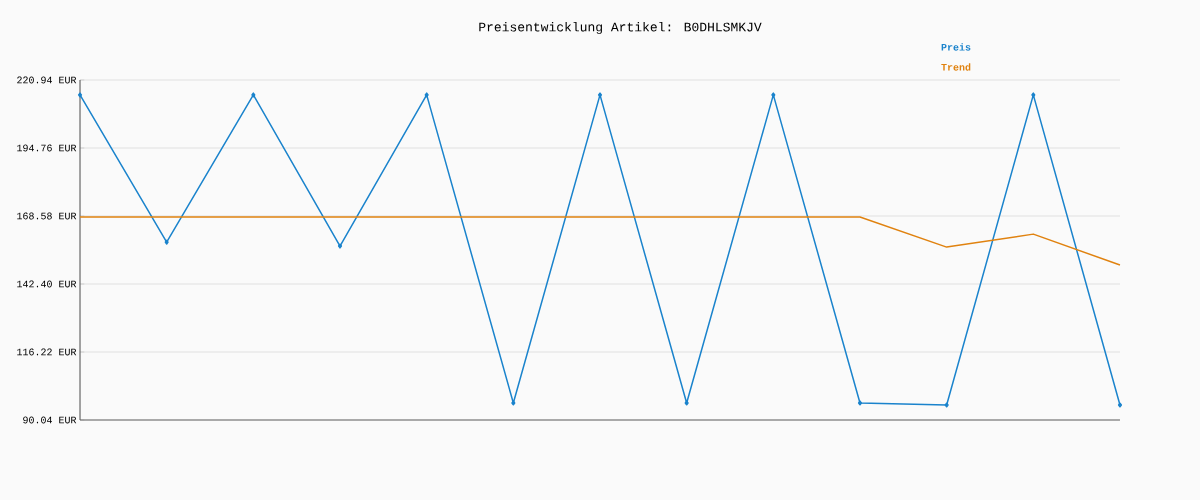  Describe the element at coordinates (956, 67) in the screenshot. I see `text: Trend` at that location.